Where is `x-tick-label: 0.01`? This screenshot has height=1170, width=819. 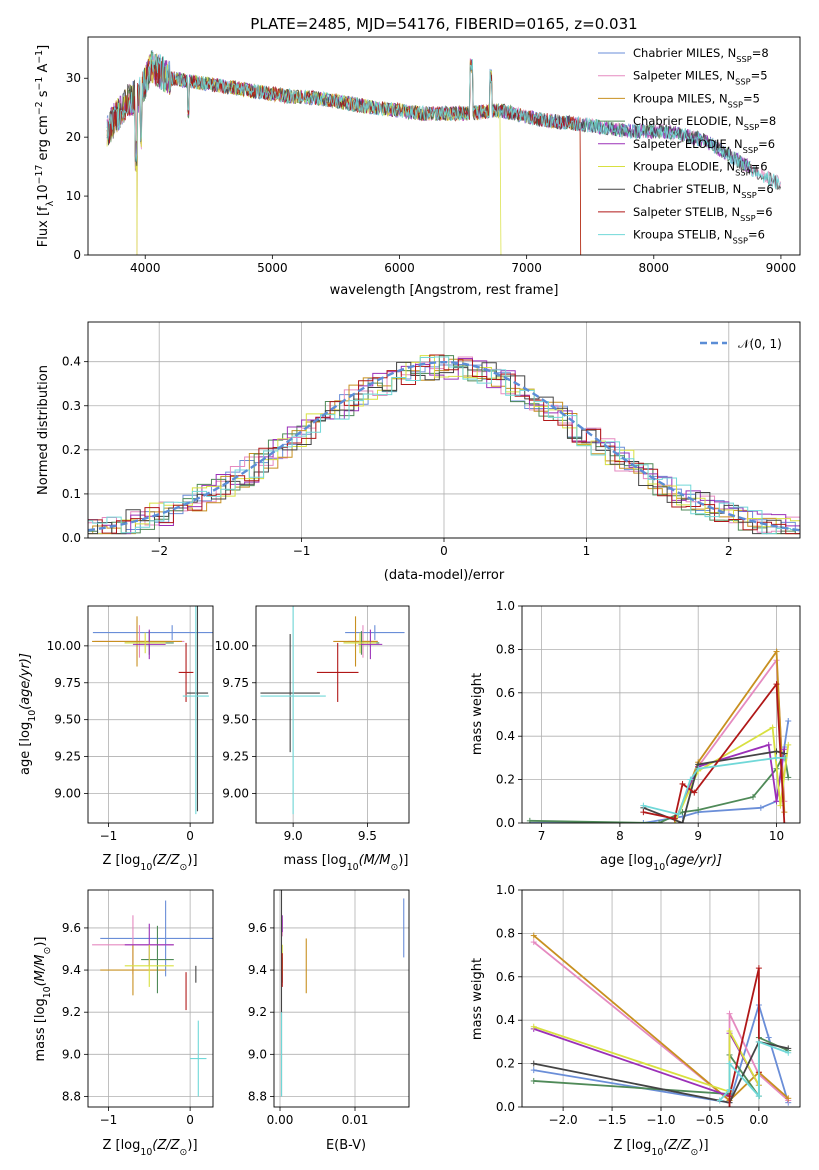 x-tick-label: 0.01 is located at coordinates (355, 1120).